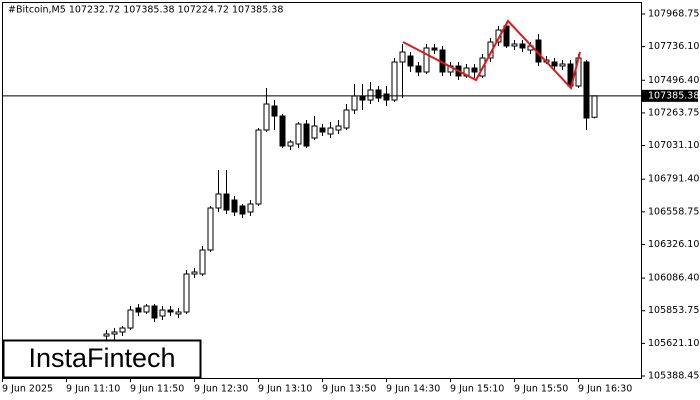 The height and width of the screenshot is (400, 700). Describe the element at coordinates (673, 179) in the screenshot. I see `y-tick-label: 106791.40` at that location.